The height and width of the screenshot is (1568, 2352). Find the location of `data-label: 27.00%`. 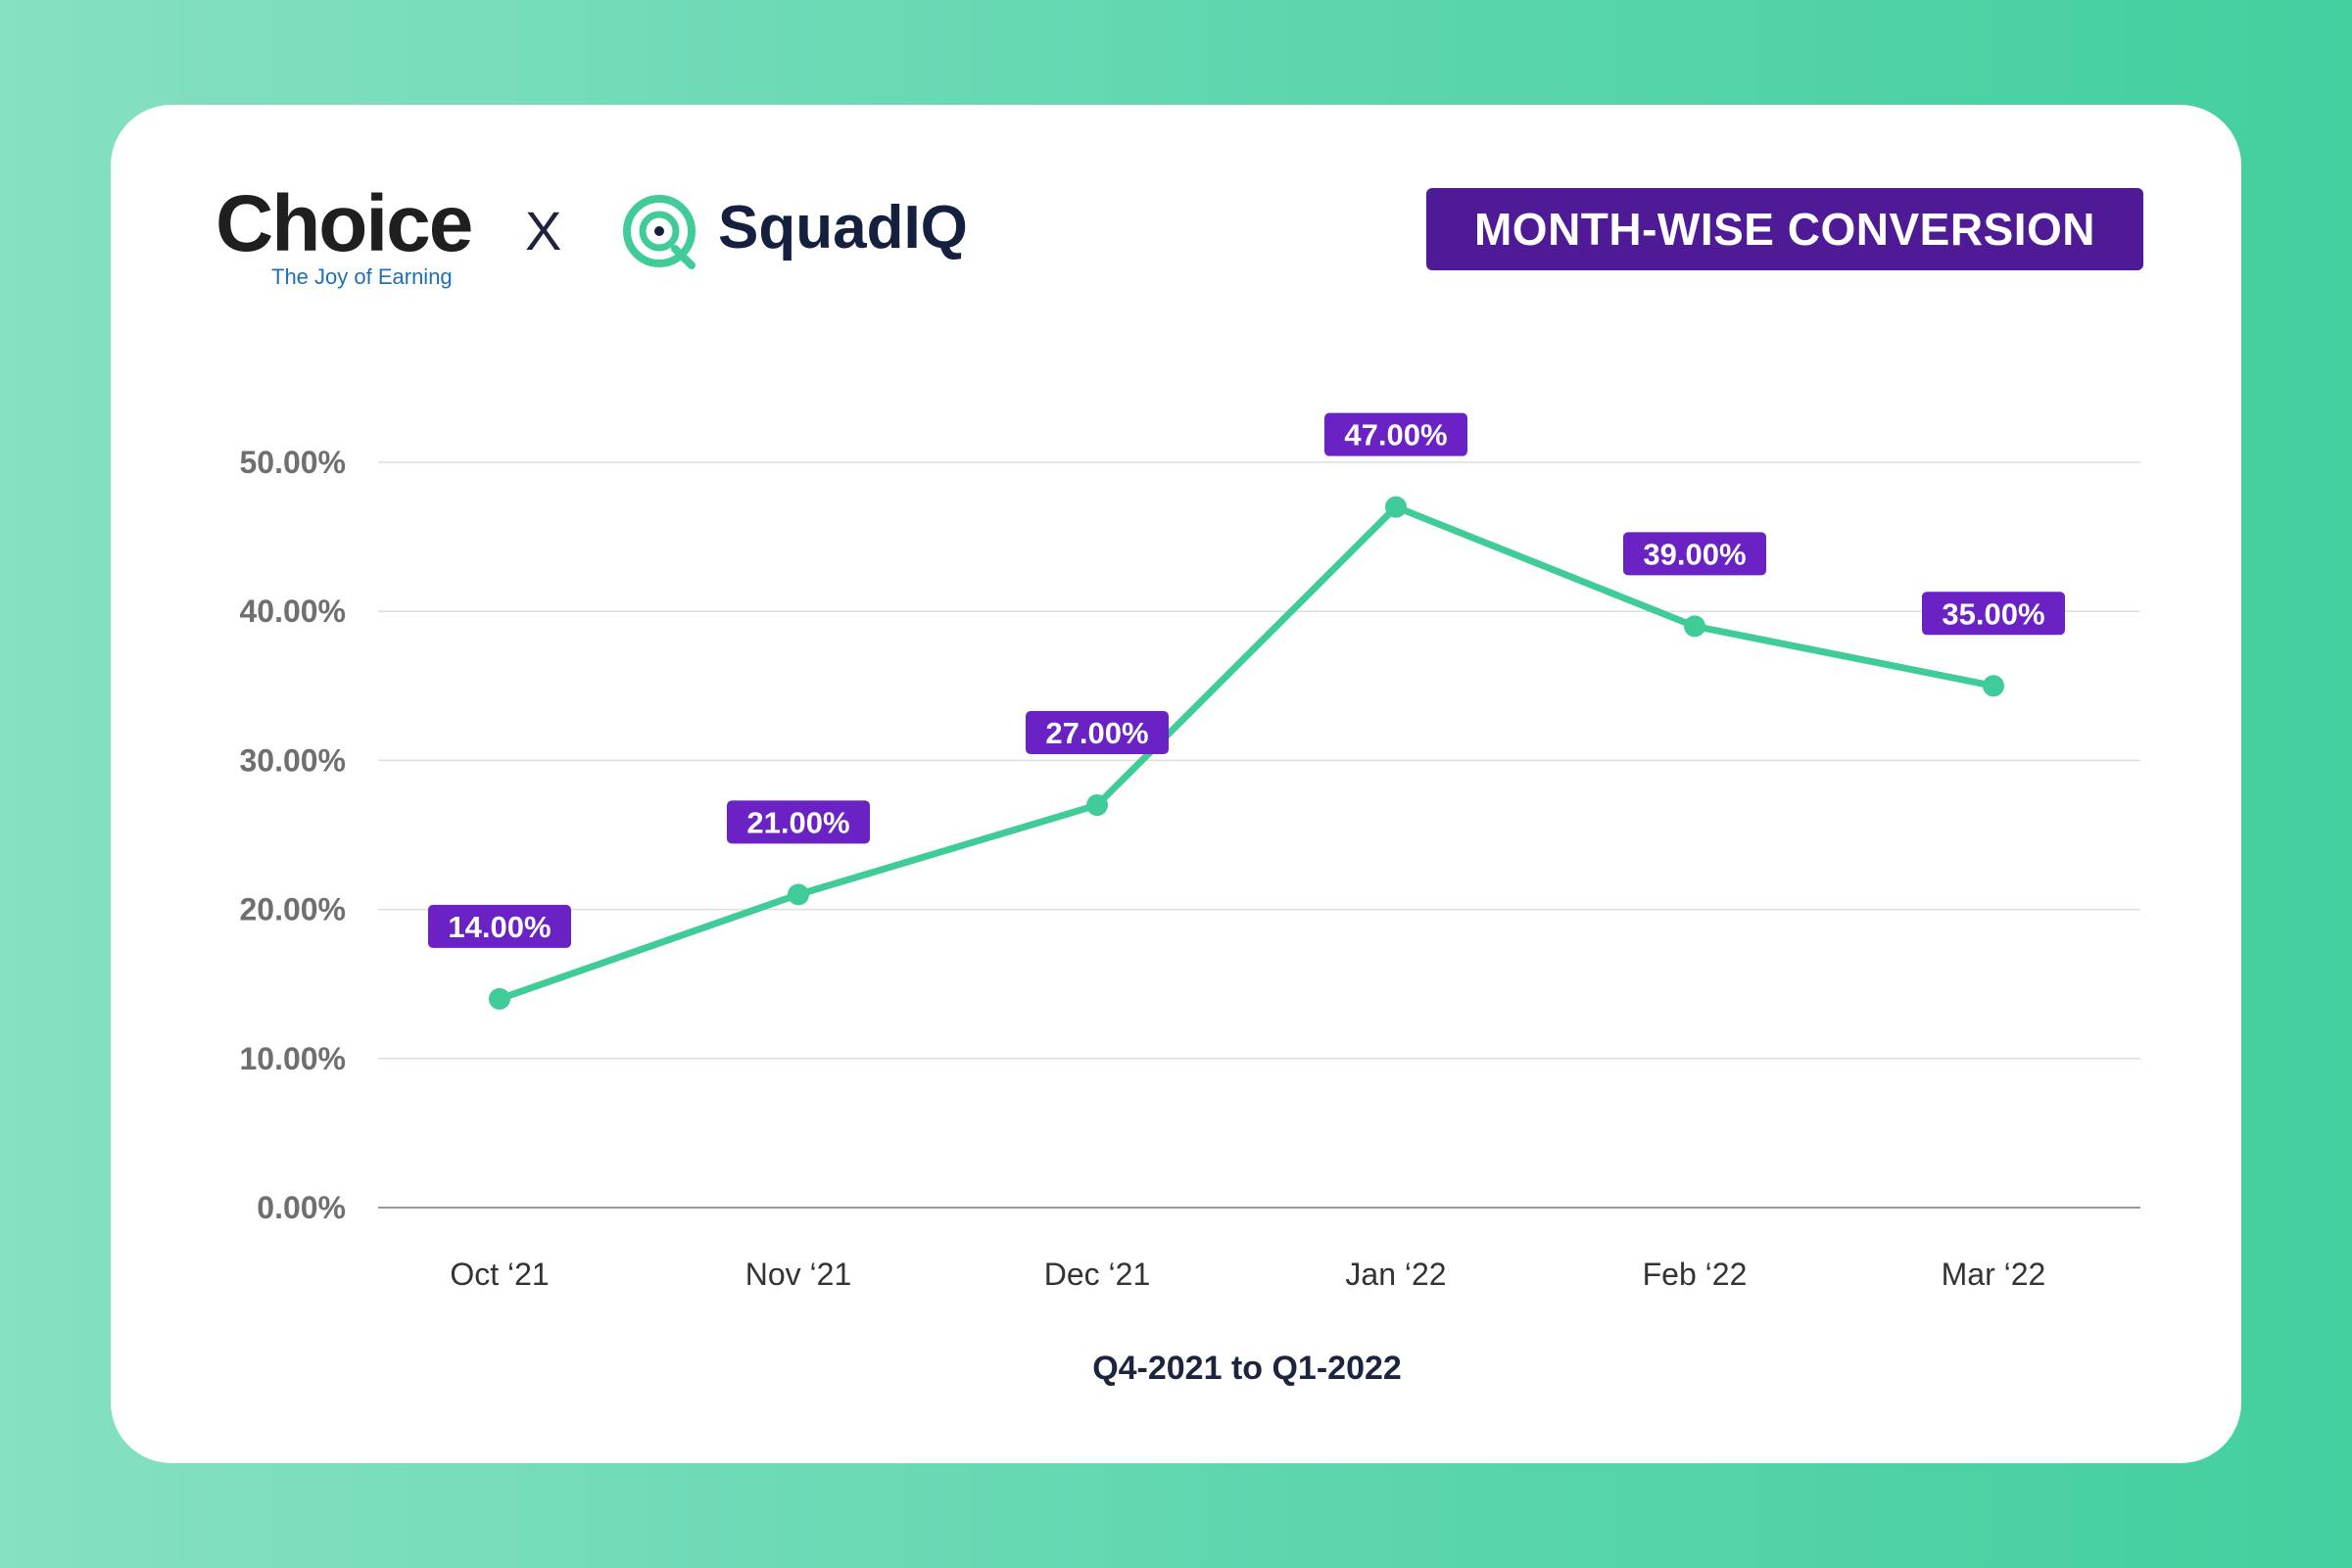

data-label: 27.00% is located at coordinates (1097, 733).